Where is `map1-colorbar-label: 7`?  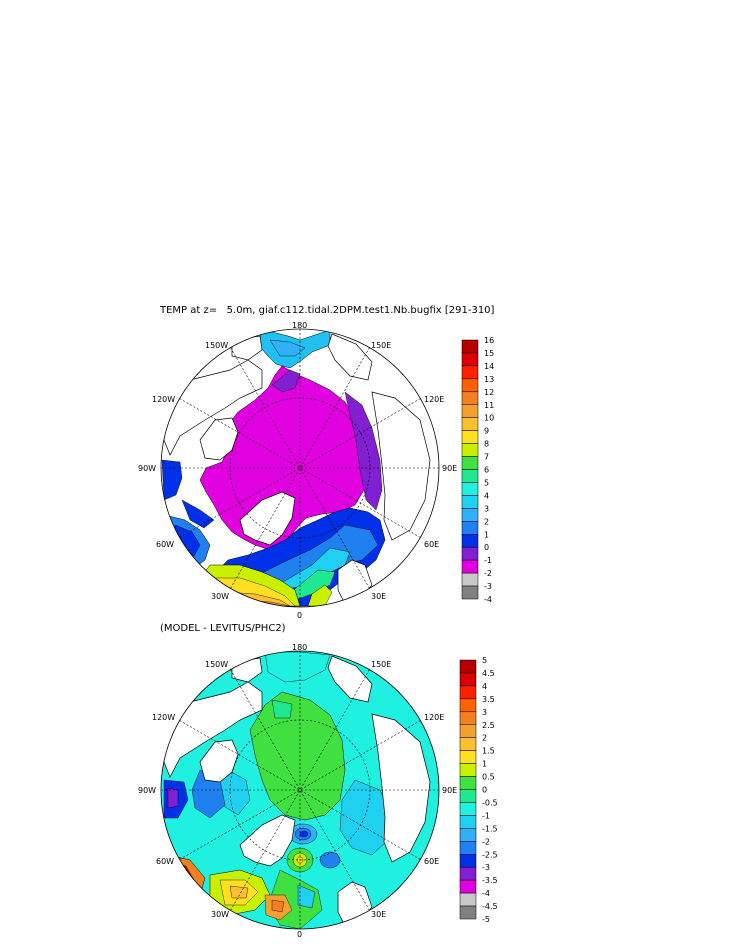 map1-colorbar-label: 7 is located at coordinates (486, 457).